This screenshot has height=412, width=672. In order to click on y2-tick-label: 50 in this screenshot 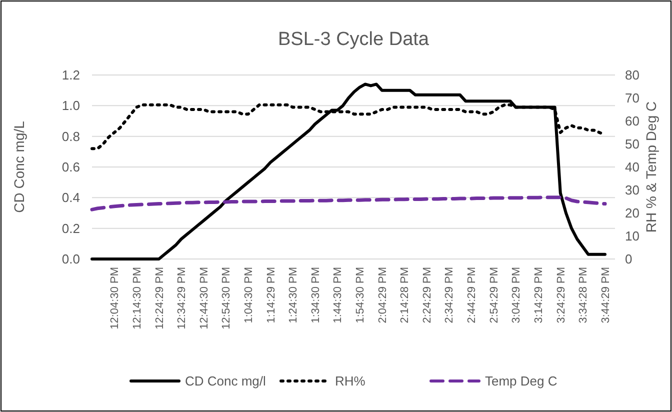, I will do `click(632, 144)`.